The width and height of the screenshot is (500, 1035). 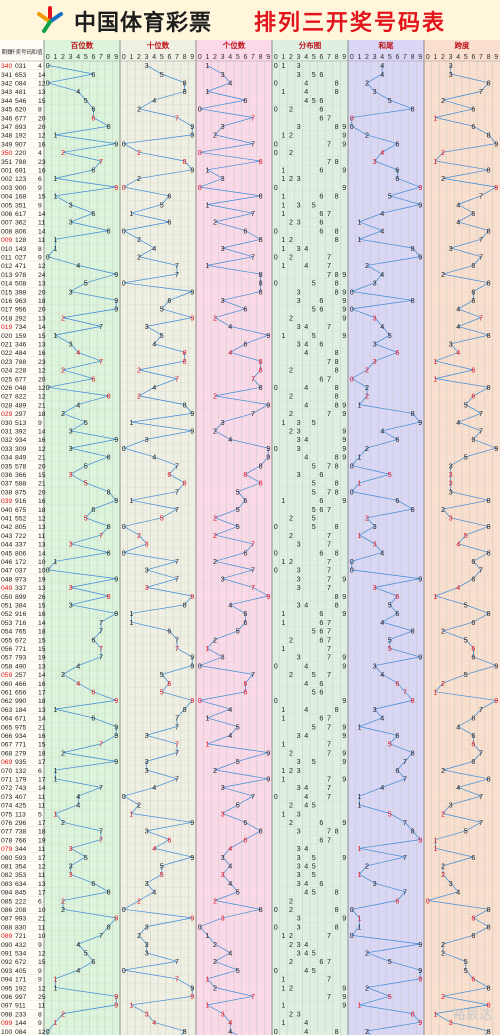 What do you see at coordinates (42, 867) in the screenshot?
I see `sum-cell: 12` at bounding box center [42, 867].